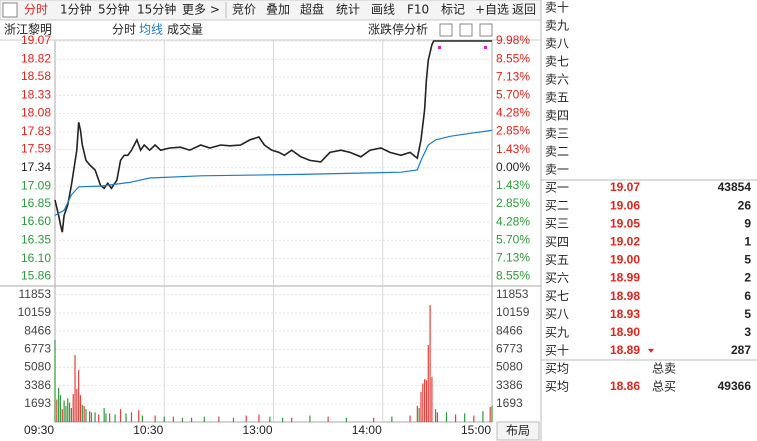 The image size is (757, 441). I want to click on toolbar-button: 分时, so click(36, 10).